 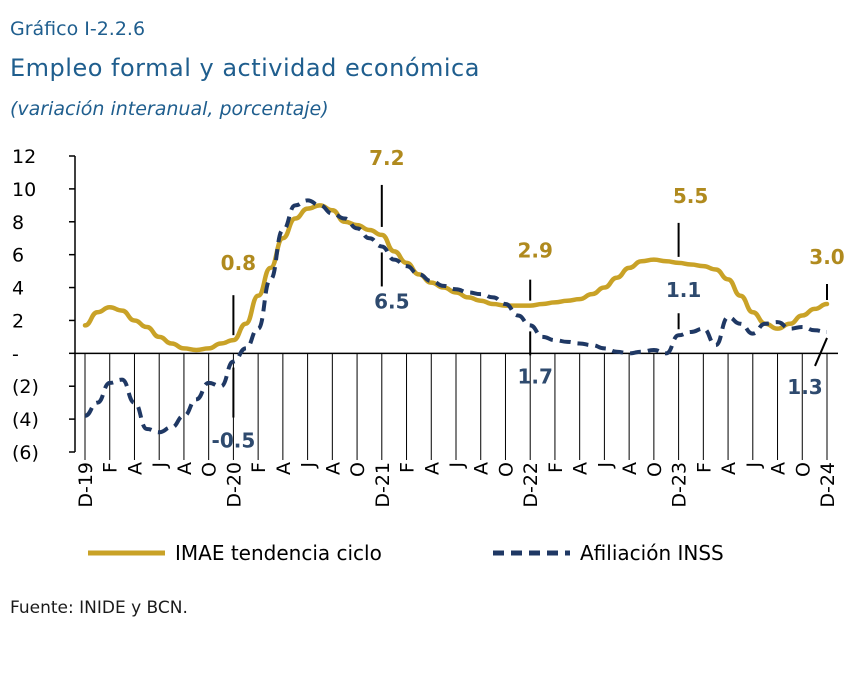 What do you see at coordinates (234, 441) in the screenshot?
I see `data-label: -0.5` at bounding box center [234, 441].